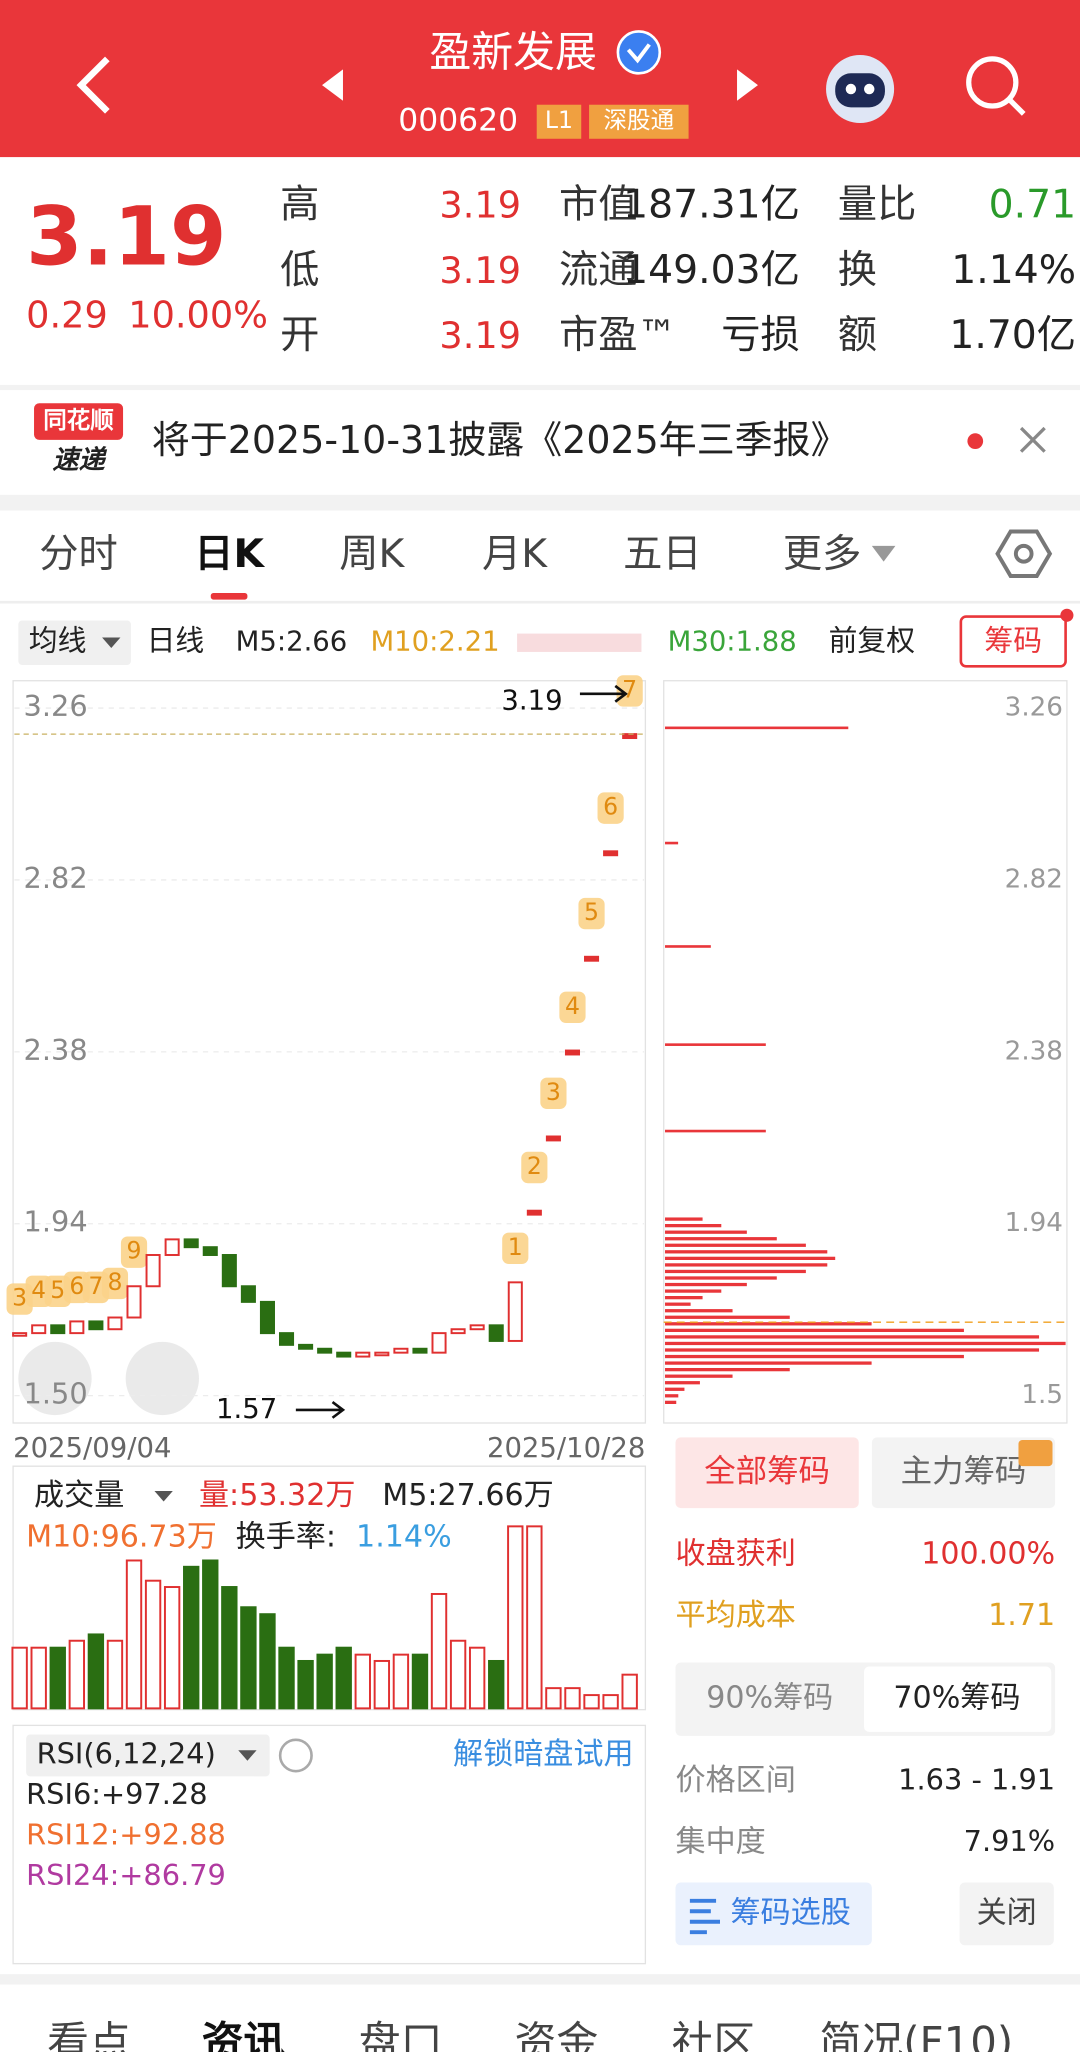 This screenshot has height=2056, width=1080. What do you see at coordinates (79, 1495) in the screenshot?
I see `volume-title: 成交量` at bounding box center [79, 1495].